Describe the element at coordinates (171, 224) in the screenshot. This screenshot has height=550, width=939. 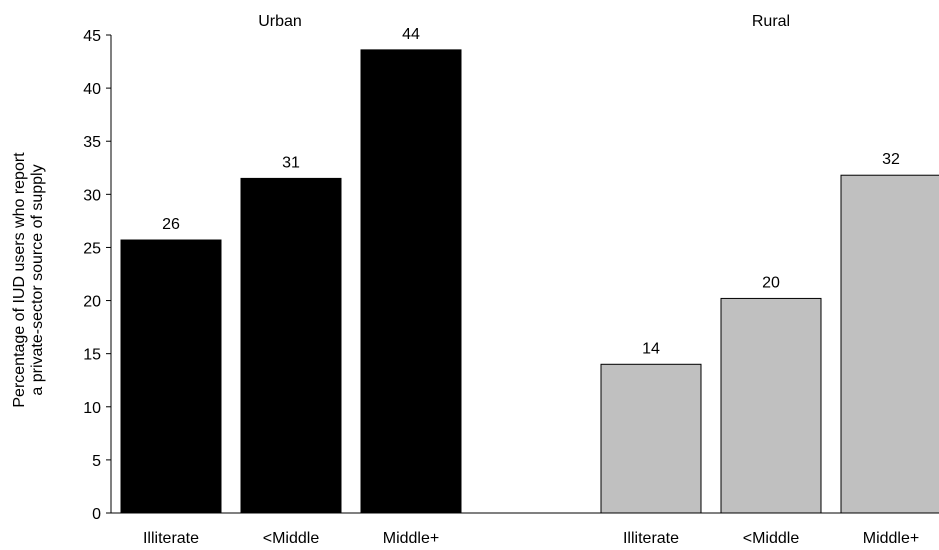
I see `data-label: 26` at that location.